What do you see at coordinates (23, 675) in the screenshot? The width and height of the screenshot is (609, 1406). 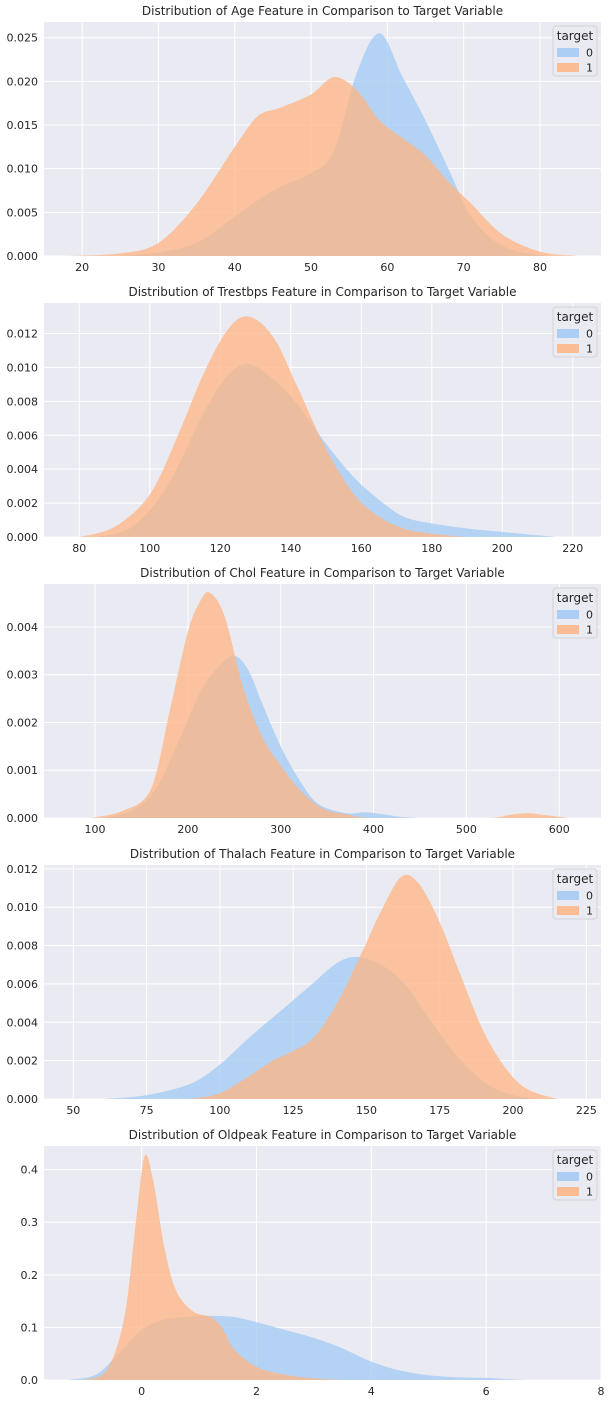 I see `y-tick-label: 0.003` at bounding box center [23, 675].